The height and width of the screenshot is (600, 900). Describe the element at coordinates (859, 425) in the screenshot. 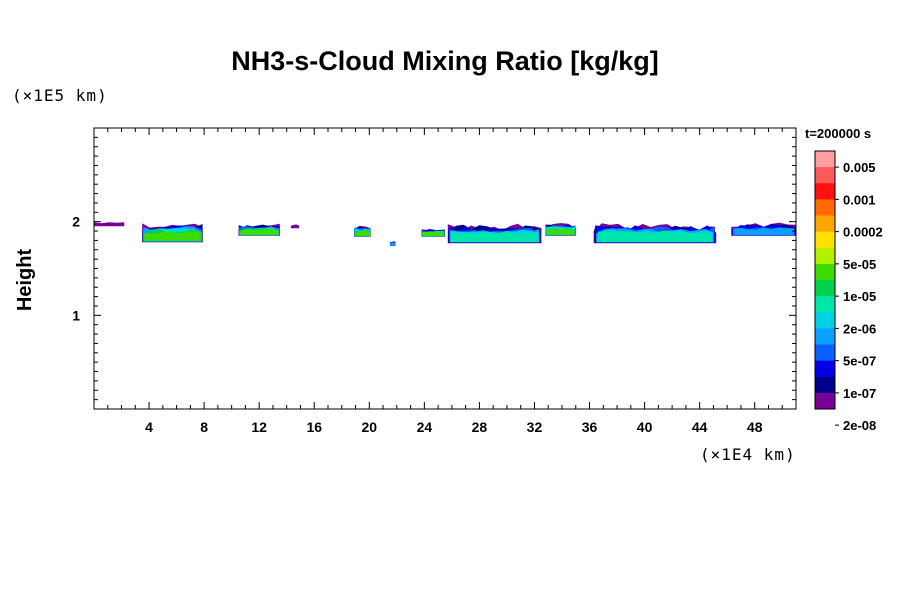

I see `colorbar-label: 2e-08` at that location.